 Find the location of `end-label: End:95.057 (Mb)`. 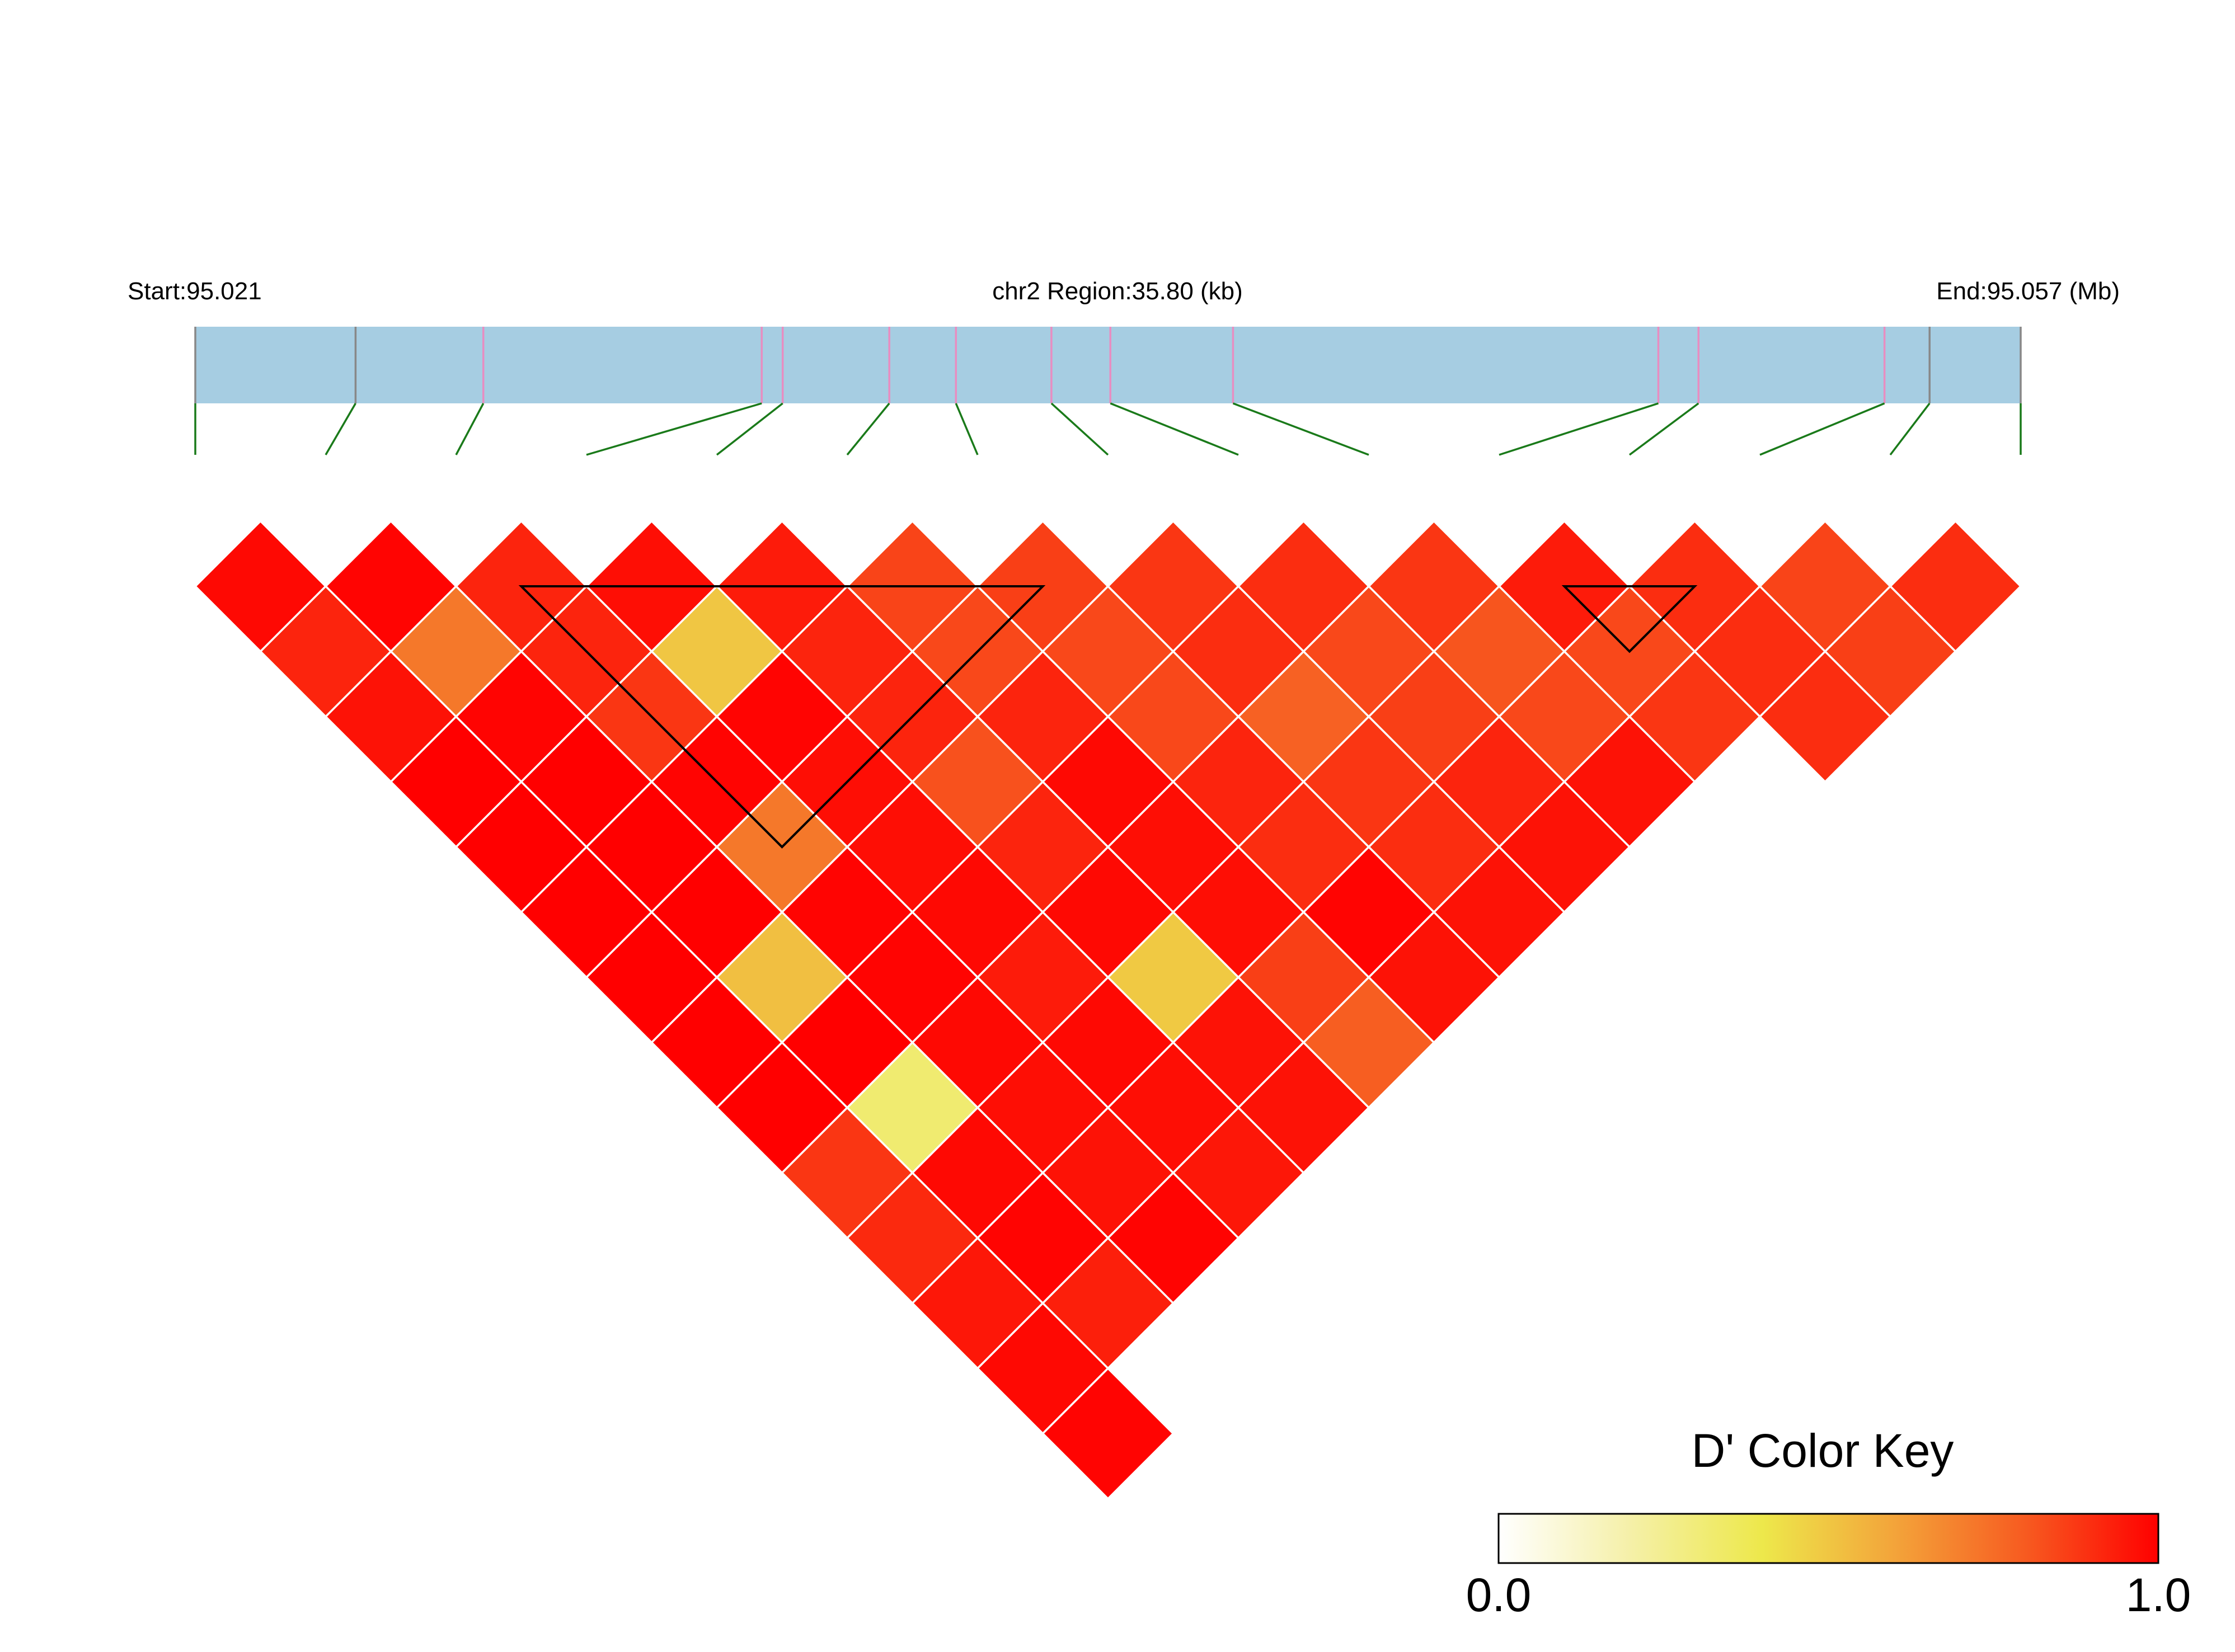

end-label: End:95.057 (Mb) is located at coordinates (2028, 291).